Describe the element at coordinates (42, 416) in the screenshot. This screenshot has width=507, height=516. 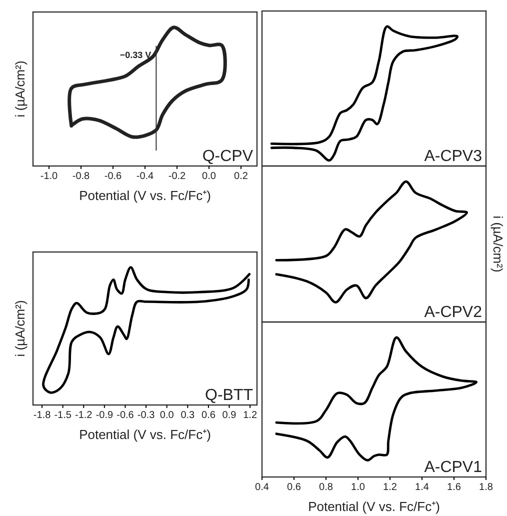
I see `x-tick-label: -1.8` at that location.